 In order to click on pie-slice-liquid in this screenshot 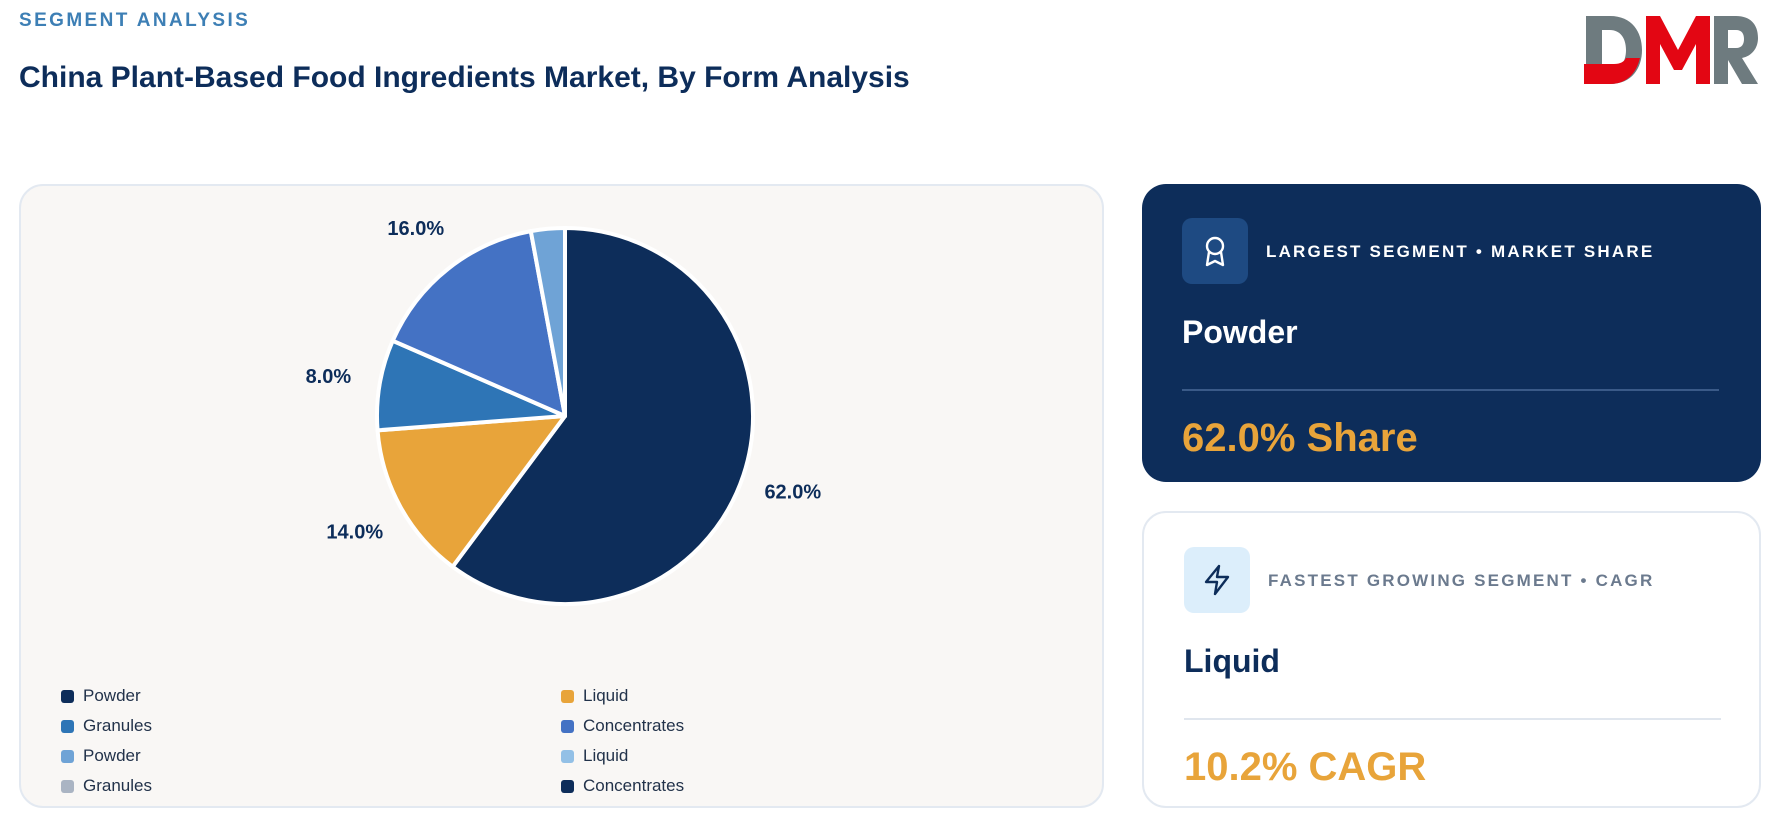, I will do `click(471, 491)`.